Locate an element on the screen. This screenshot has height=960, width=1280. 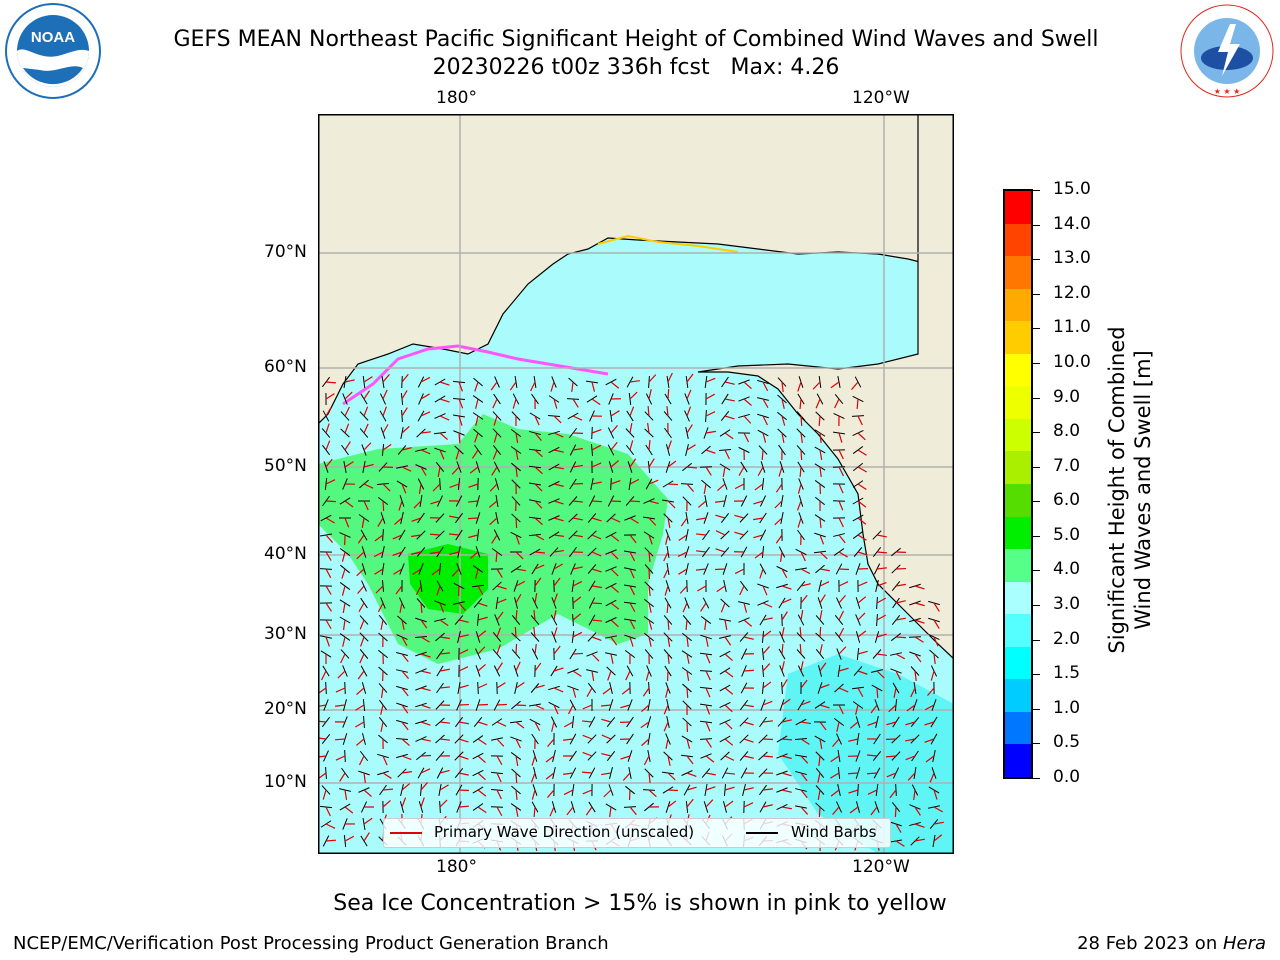
chart-subtitle: 20230226 t00z 336h fcst Max: 4.26 is located at coordinates (636, 67).